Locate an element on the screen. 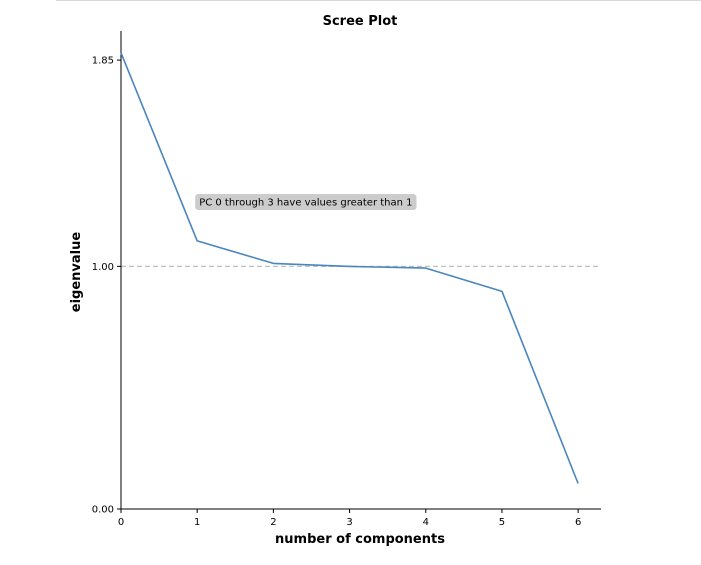  x-tick-label: 4 is located at coordinates (426, 522).